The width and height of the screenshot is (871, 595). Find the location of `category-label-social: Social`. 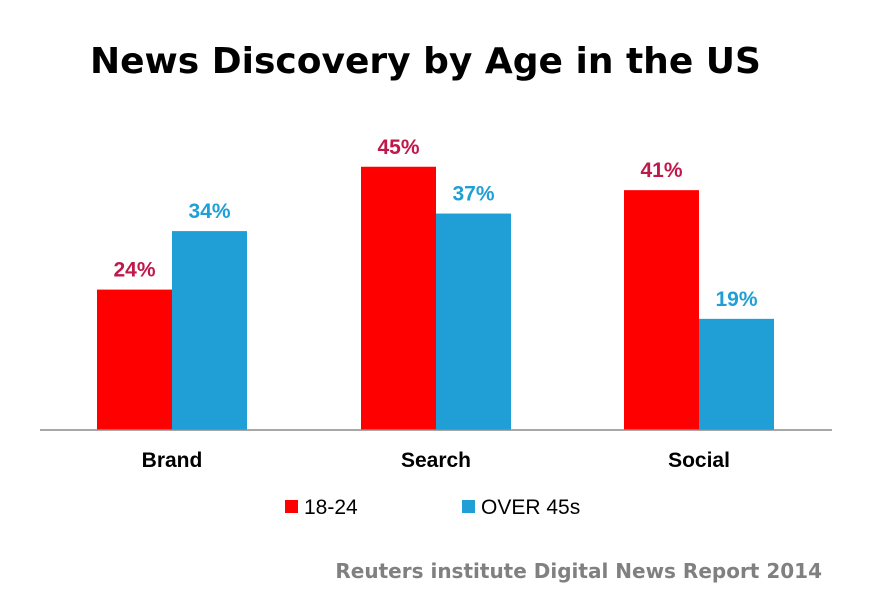

category-label-social: Social is located at coordinates (699, 460).